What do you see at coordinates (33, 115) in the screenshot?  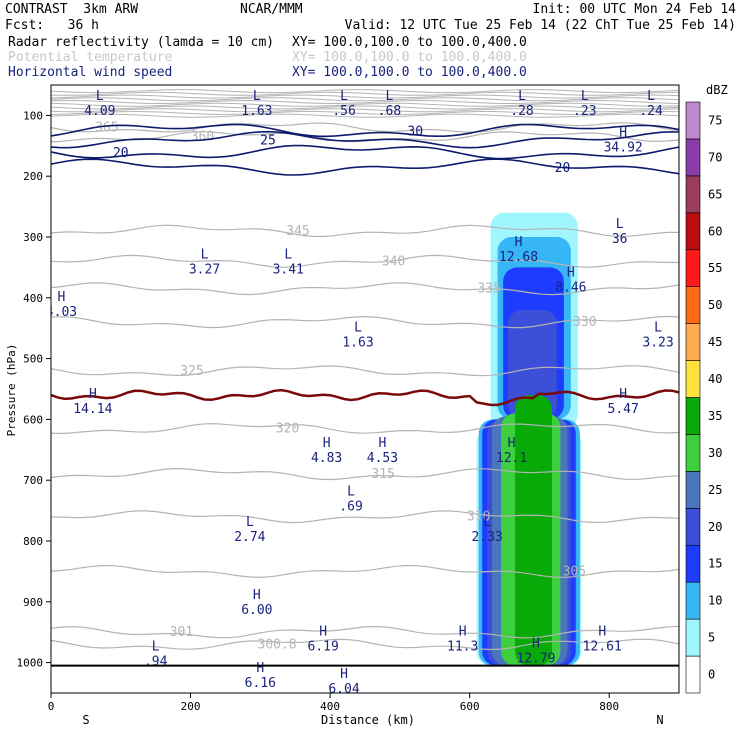 I see `y-tick-label-100: 100` at bounding box center [33, 115].